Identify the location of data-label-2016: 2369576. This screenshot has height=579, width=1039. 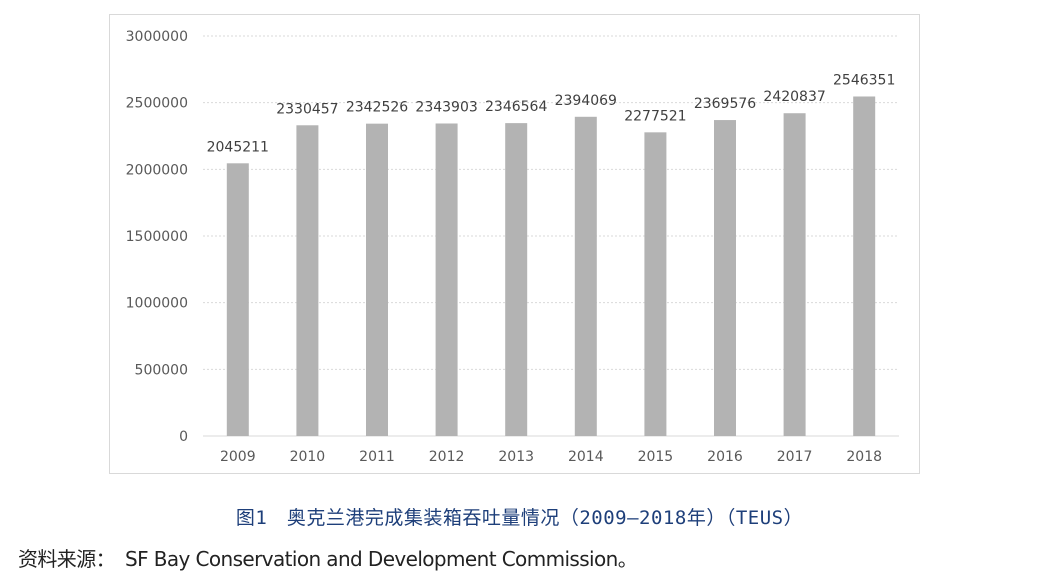
(725, 104).